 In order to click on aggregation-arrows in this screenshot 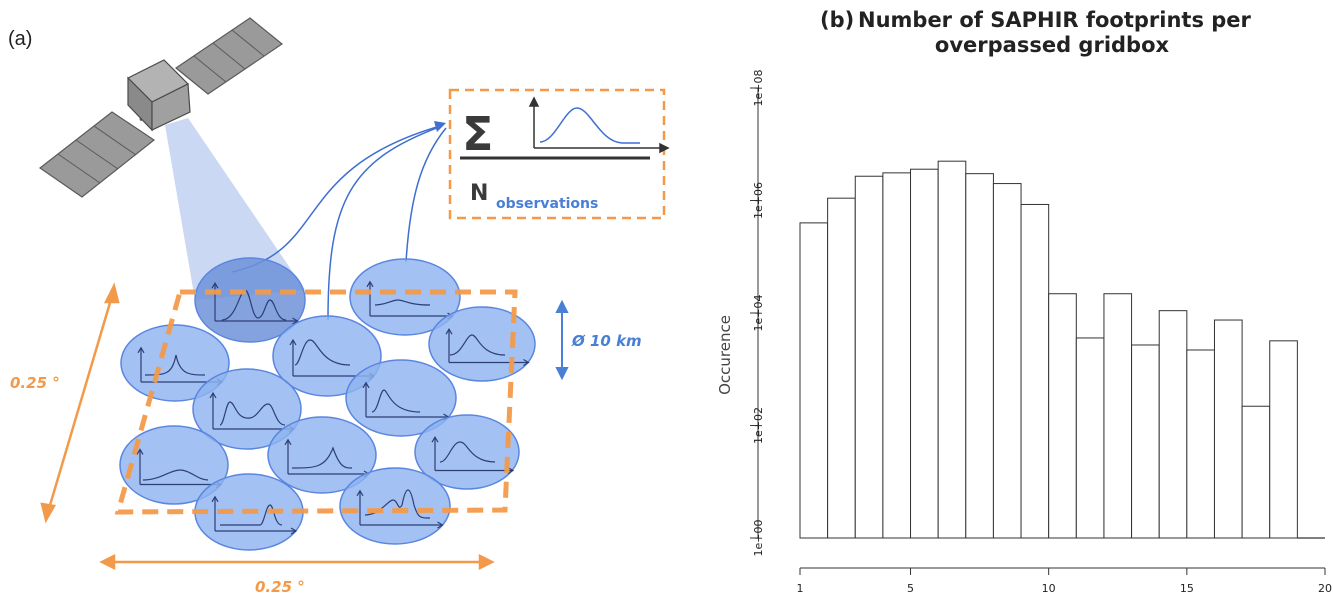, I will do `click(339, 221)`.